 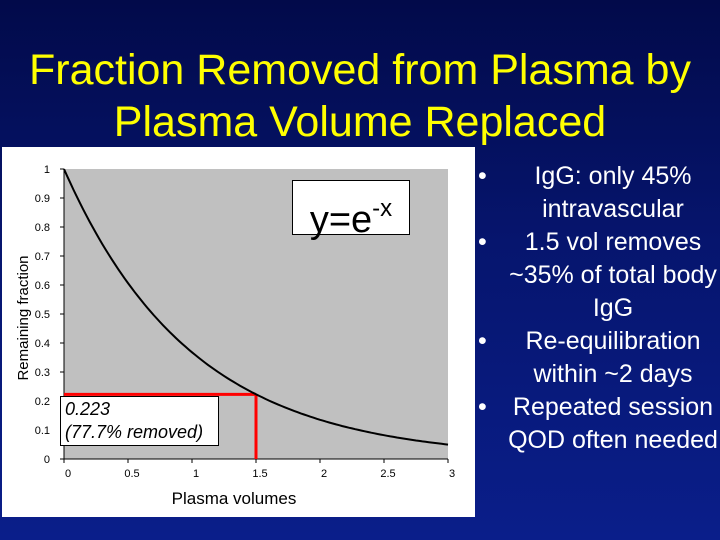 I want to click on equation-exponent: -x, so click(x=382, y=208).